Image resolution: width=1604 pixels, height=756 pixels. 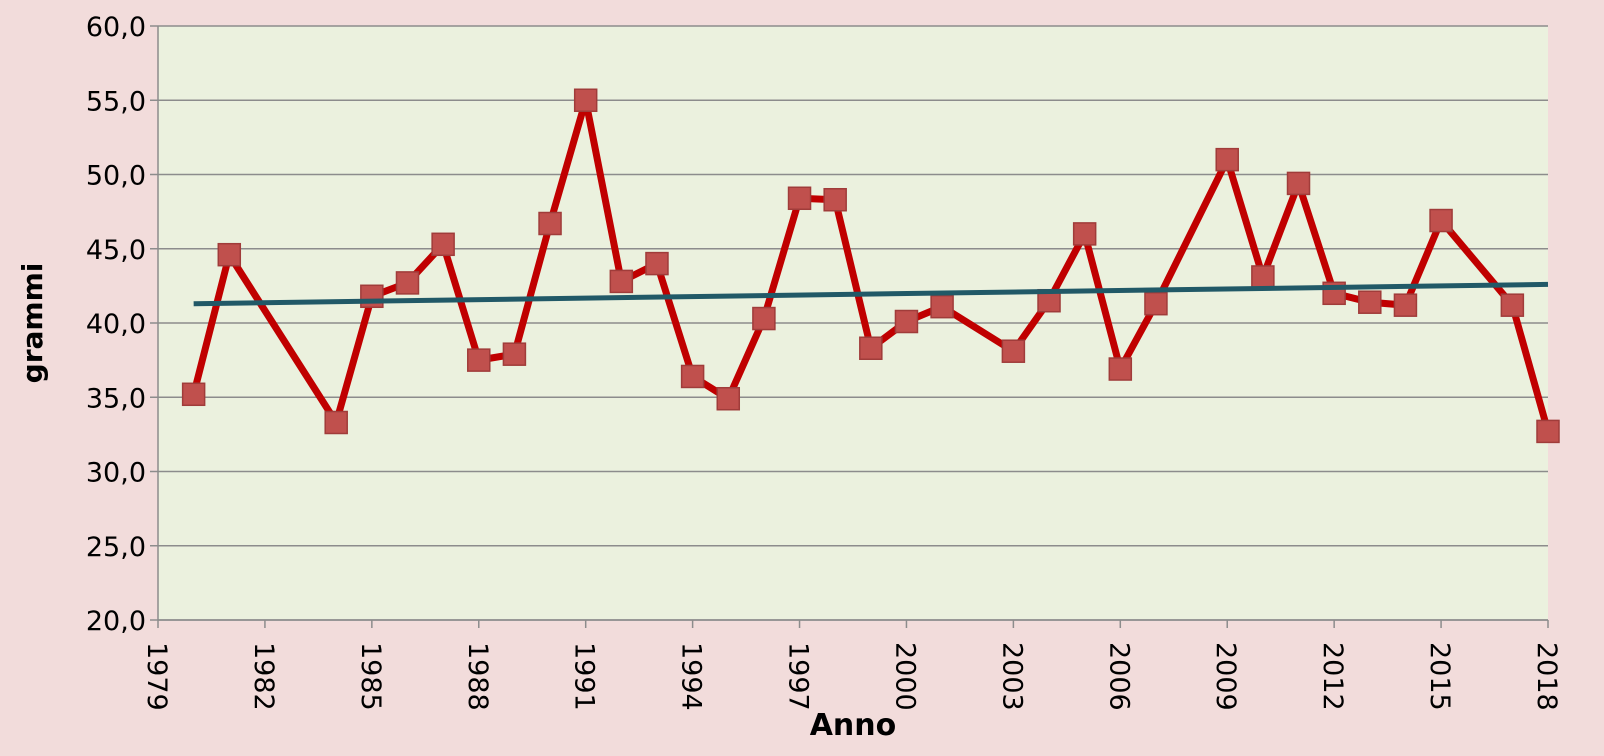 I want to click on y-tick-label: 25,0, so click(x=116, y=547).